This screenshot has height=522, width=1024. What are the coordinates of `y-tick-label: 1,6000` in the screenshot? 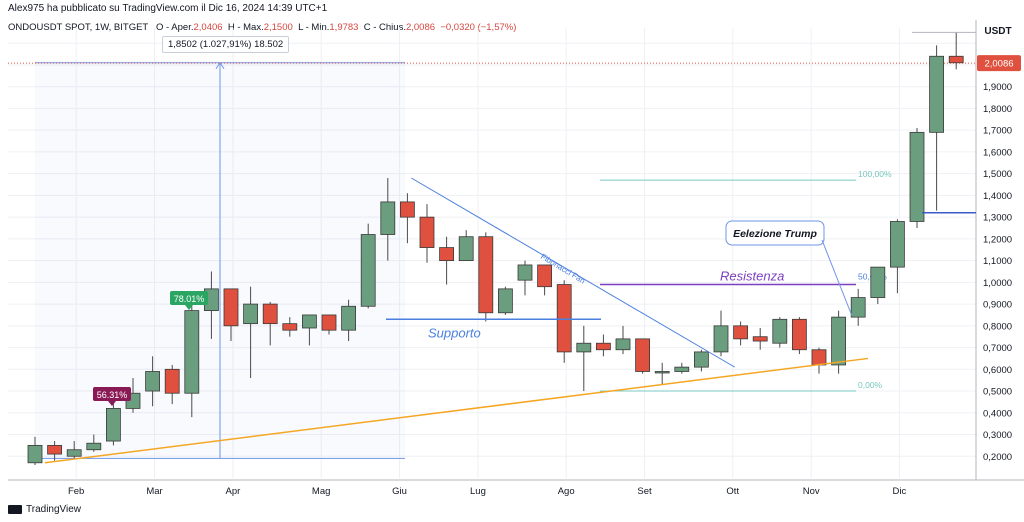 It's located at (997, 152).